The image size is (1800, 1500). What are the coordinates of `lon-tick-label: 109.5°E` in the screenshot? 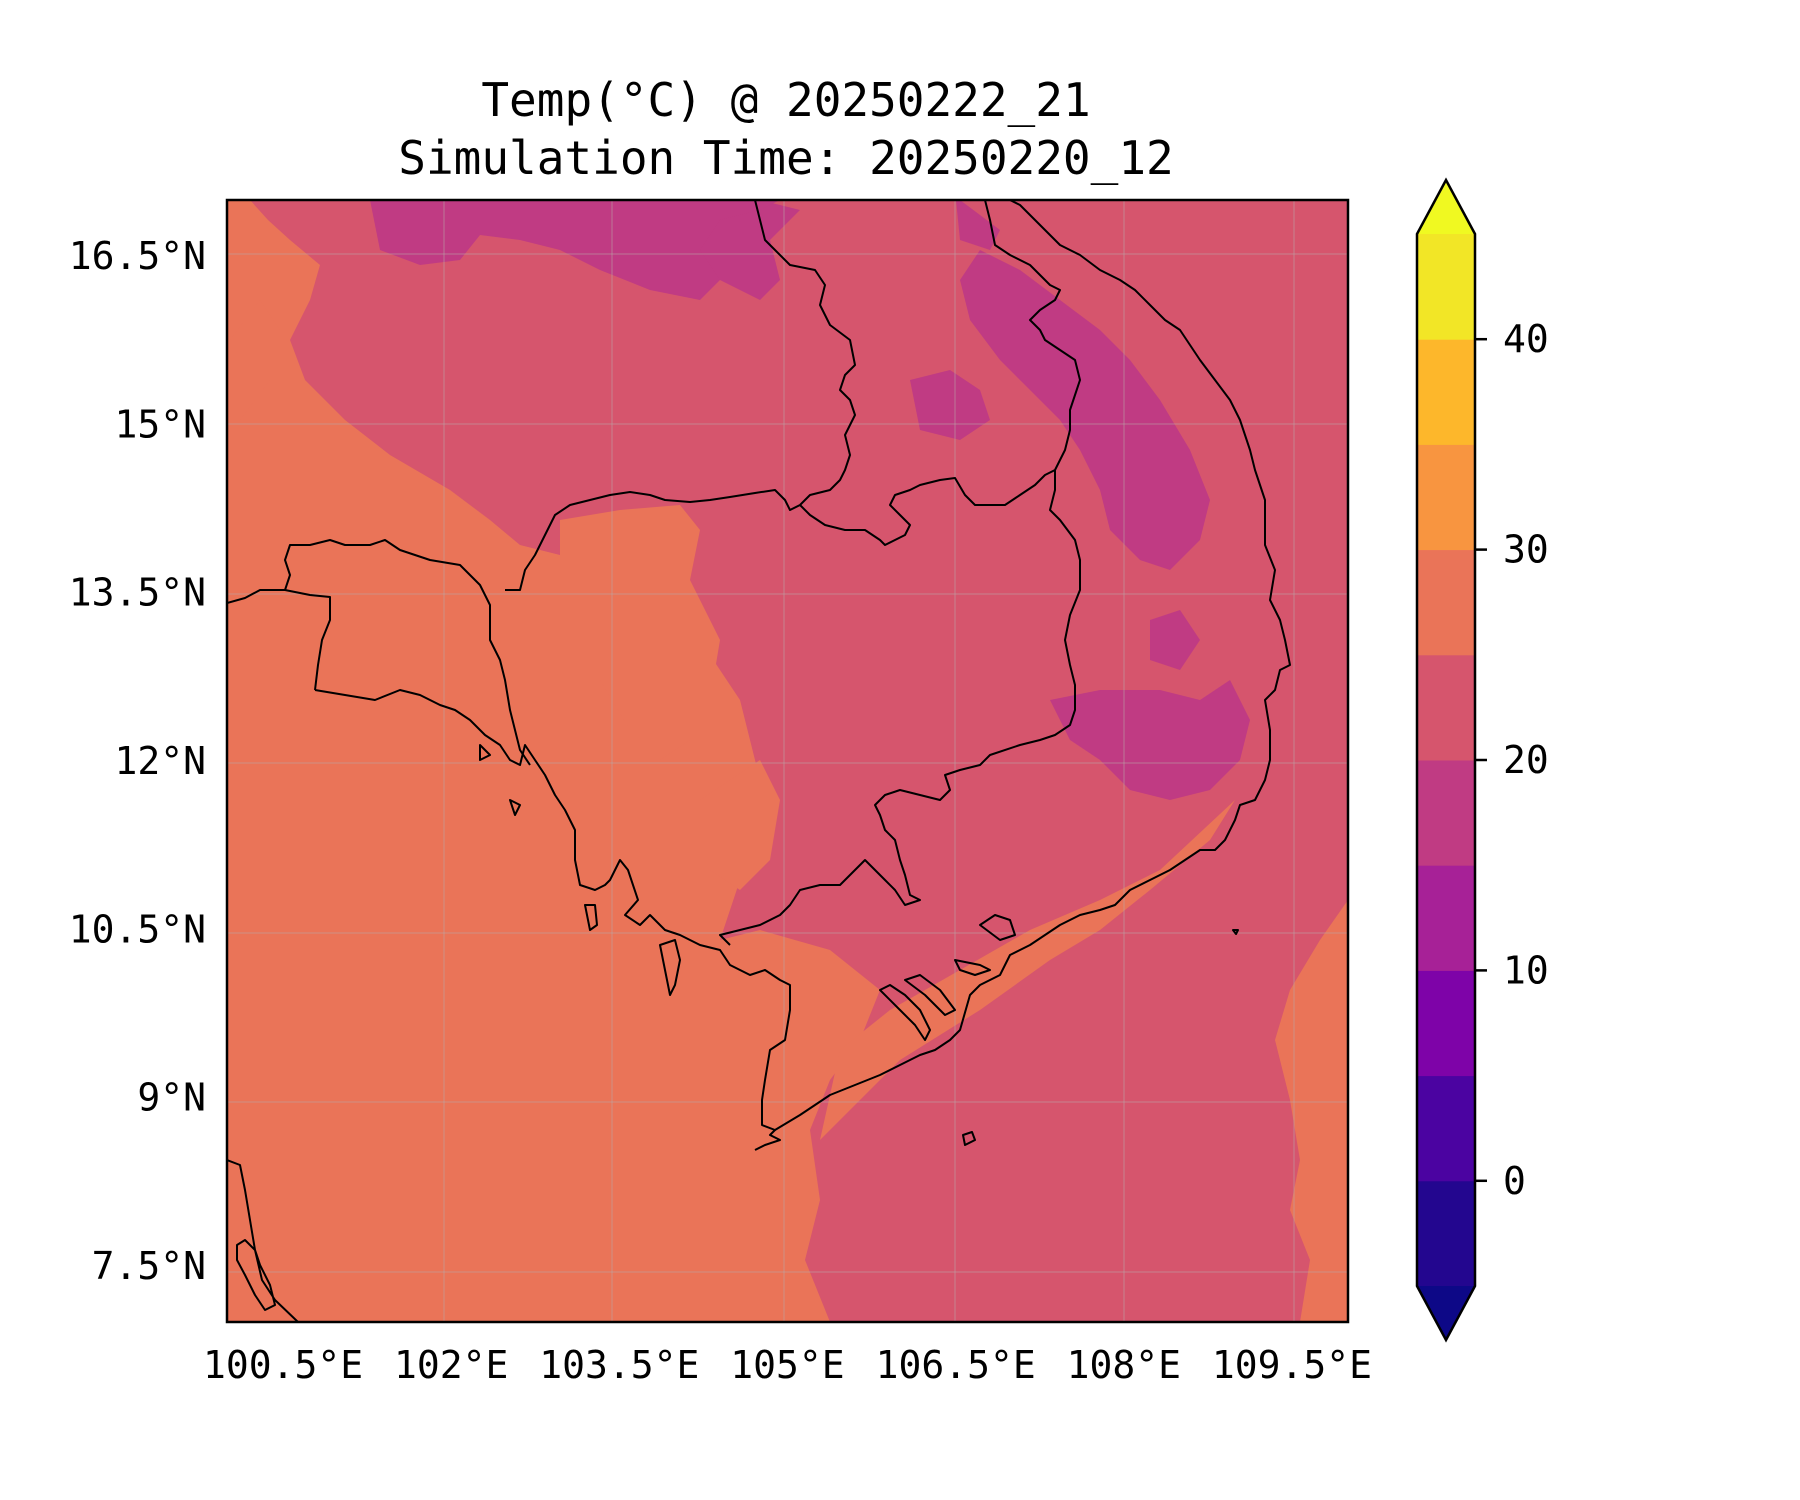 It's located at (1292, 1365).